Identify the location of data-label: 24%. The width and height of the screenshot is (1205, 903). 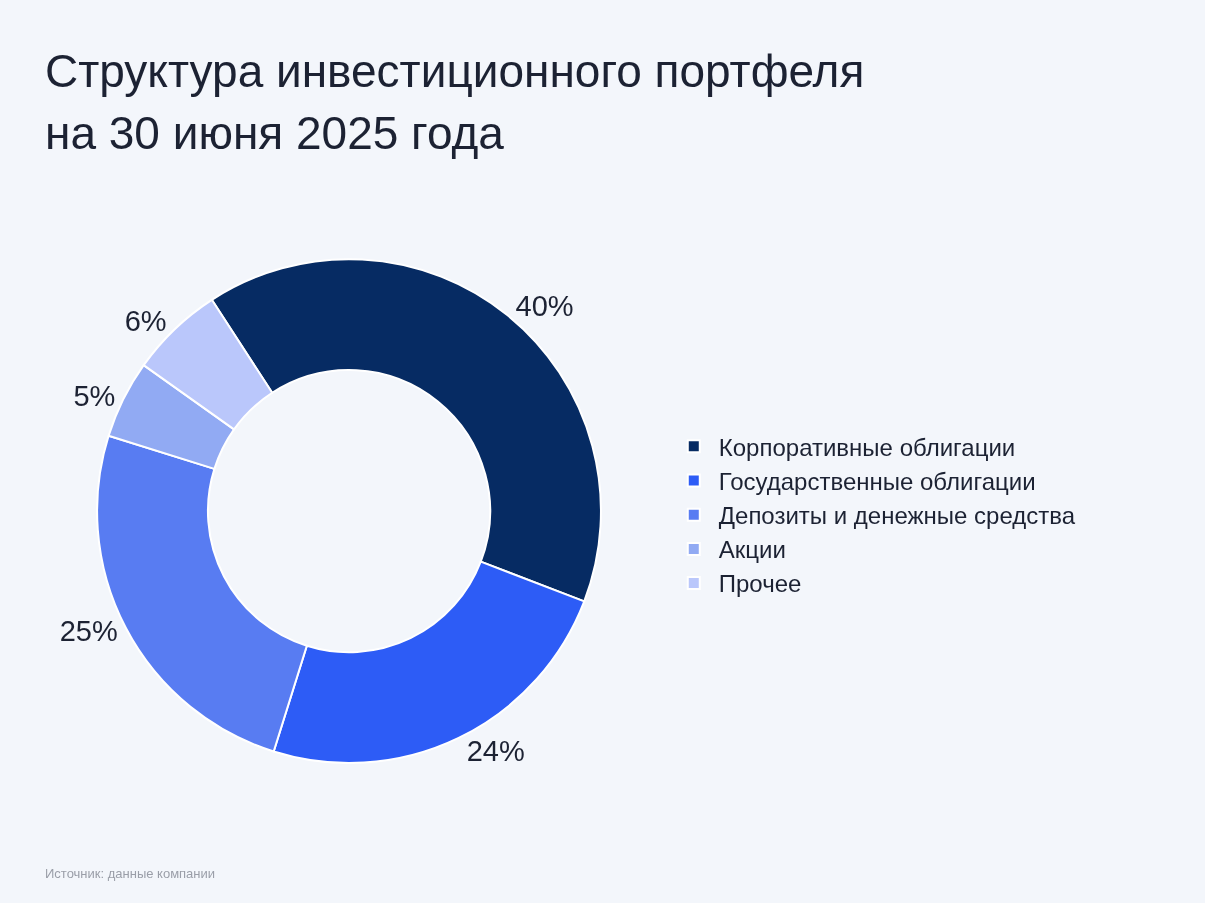
(495, 750).